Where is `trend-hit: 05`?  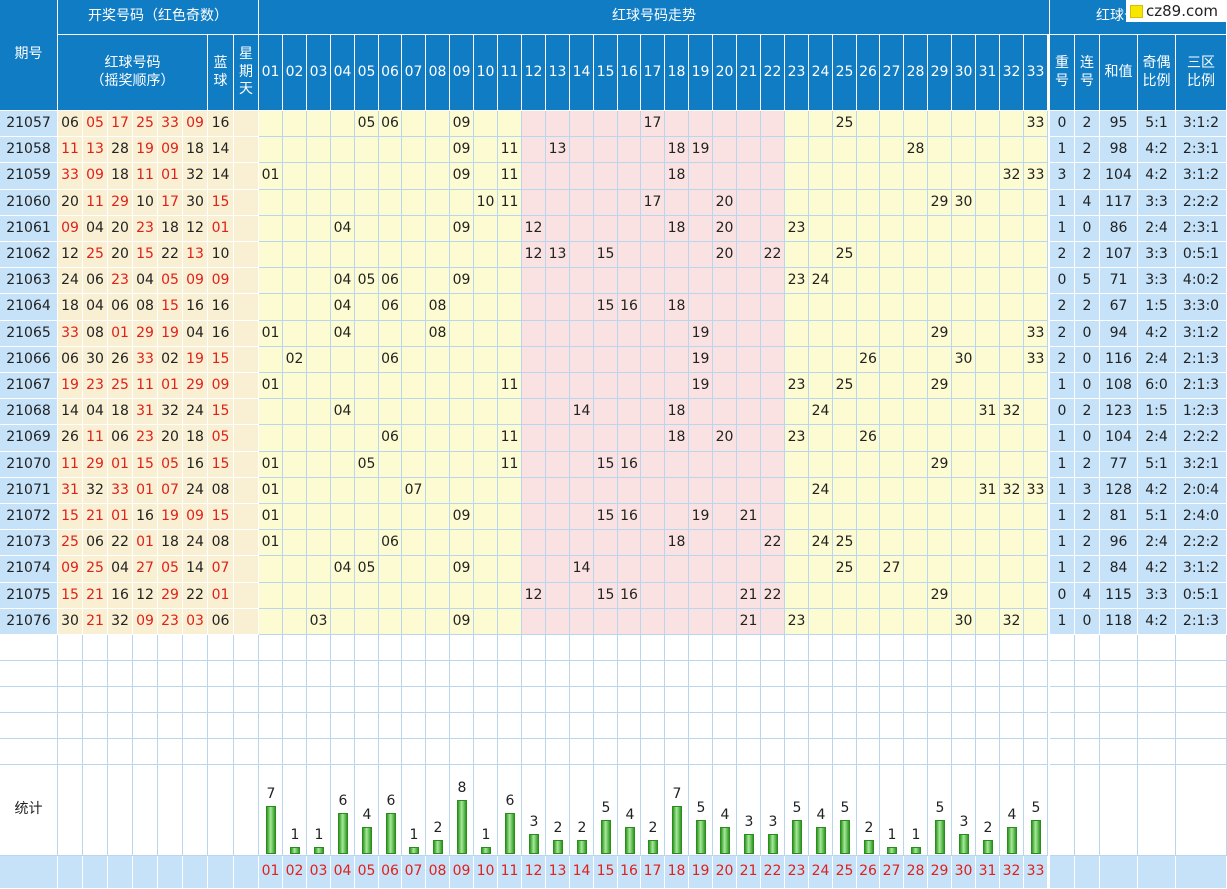
trend-hit: 05 is located at coordinates (367, 124).